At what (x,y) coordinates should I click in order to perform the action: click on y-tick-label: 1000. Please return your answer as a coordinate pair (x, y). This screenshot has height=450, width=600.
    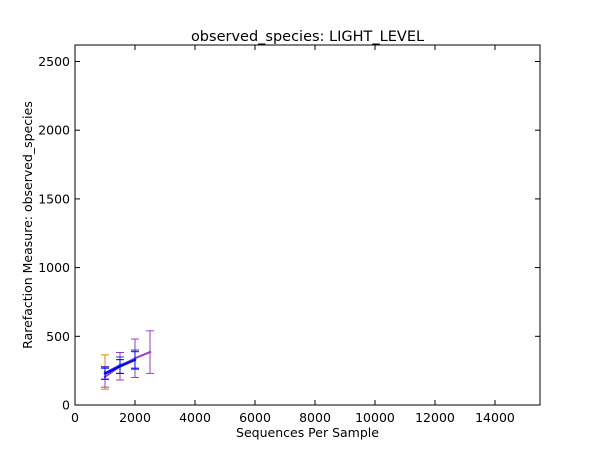
    Looking at the image, I should click on (54, 267).